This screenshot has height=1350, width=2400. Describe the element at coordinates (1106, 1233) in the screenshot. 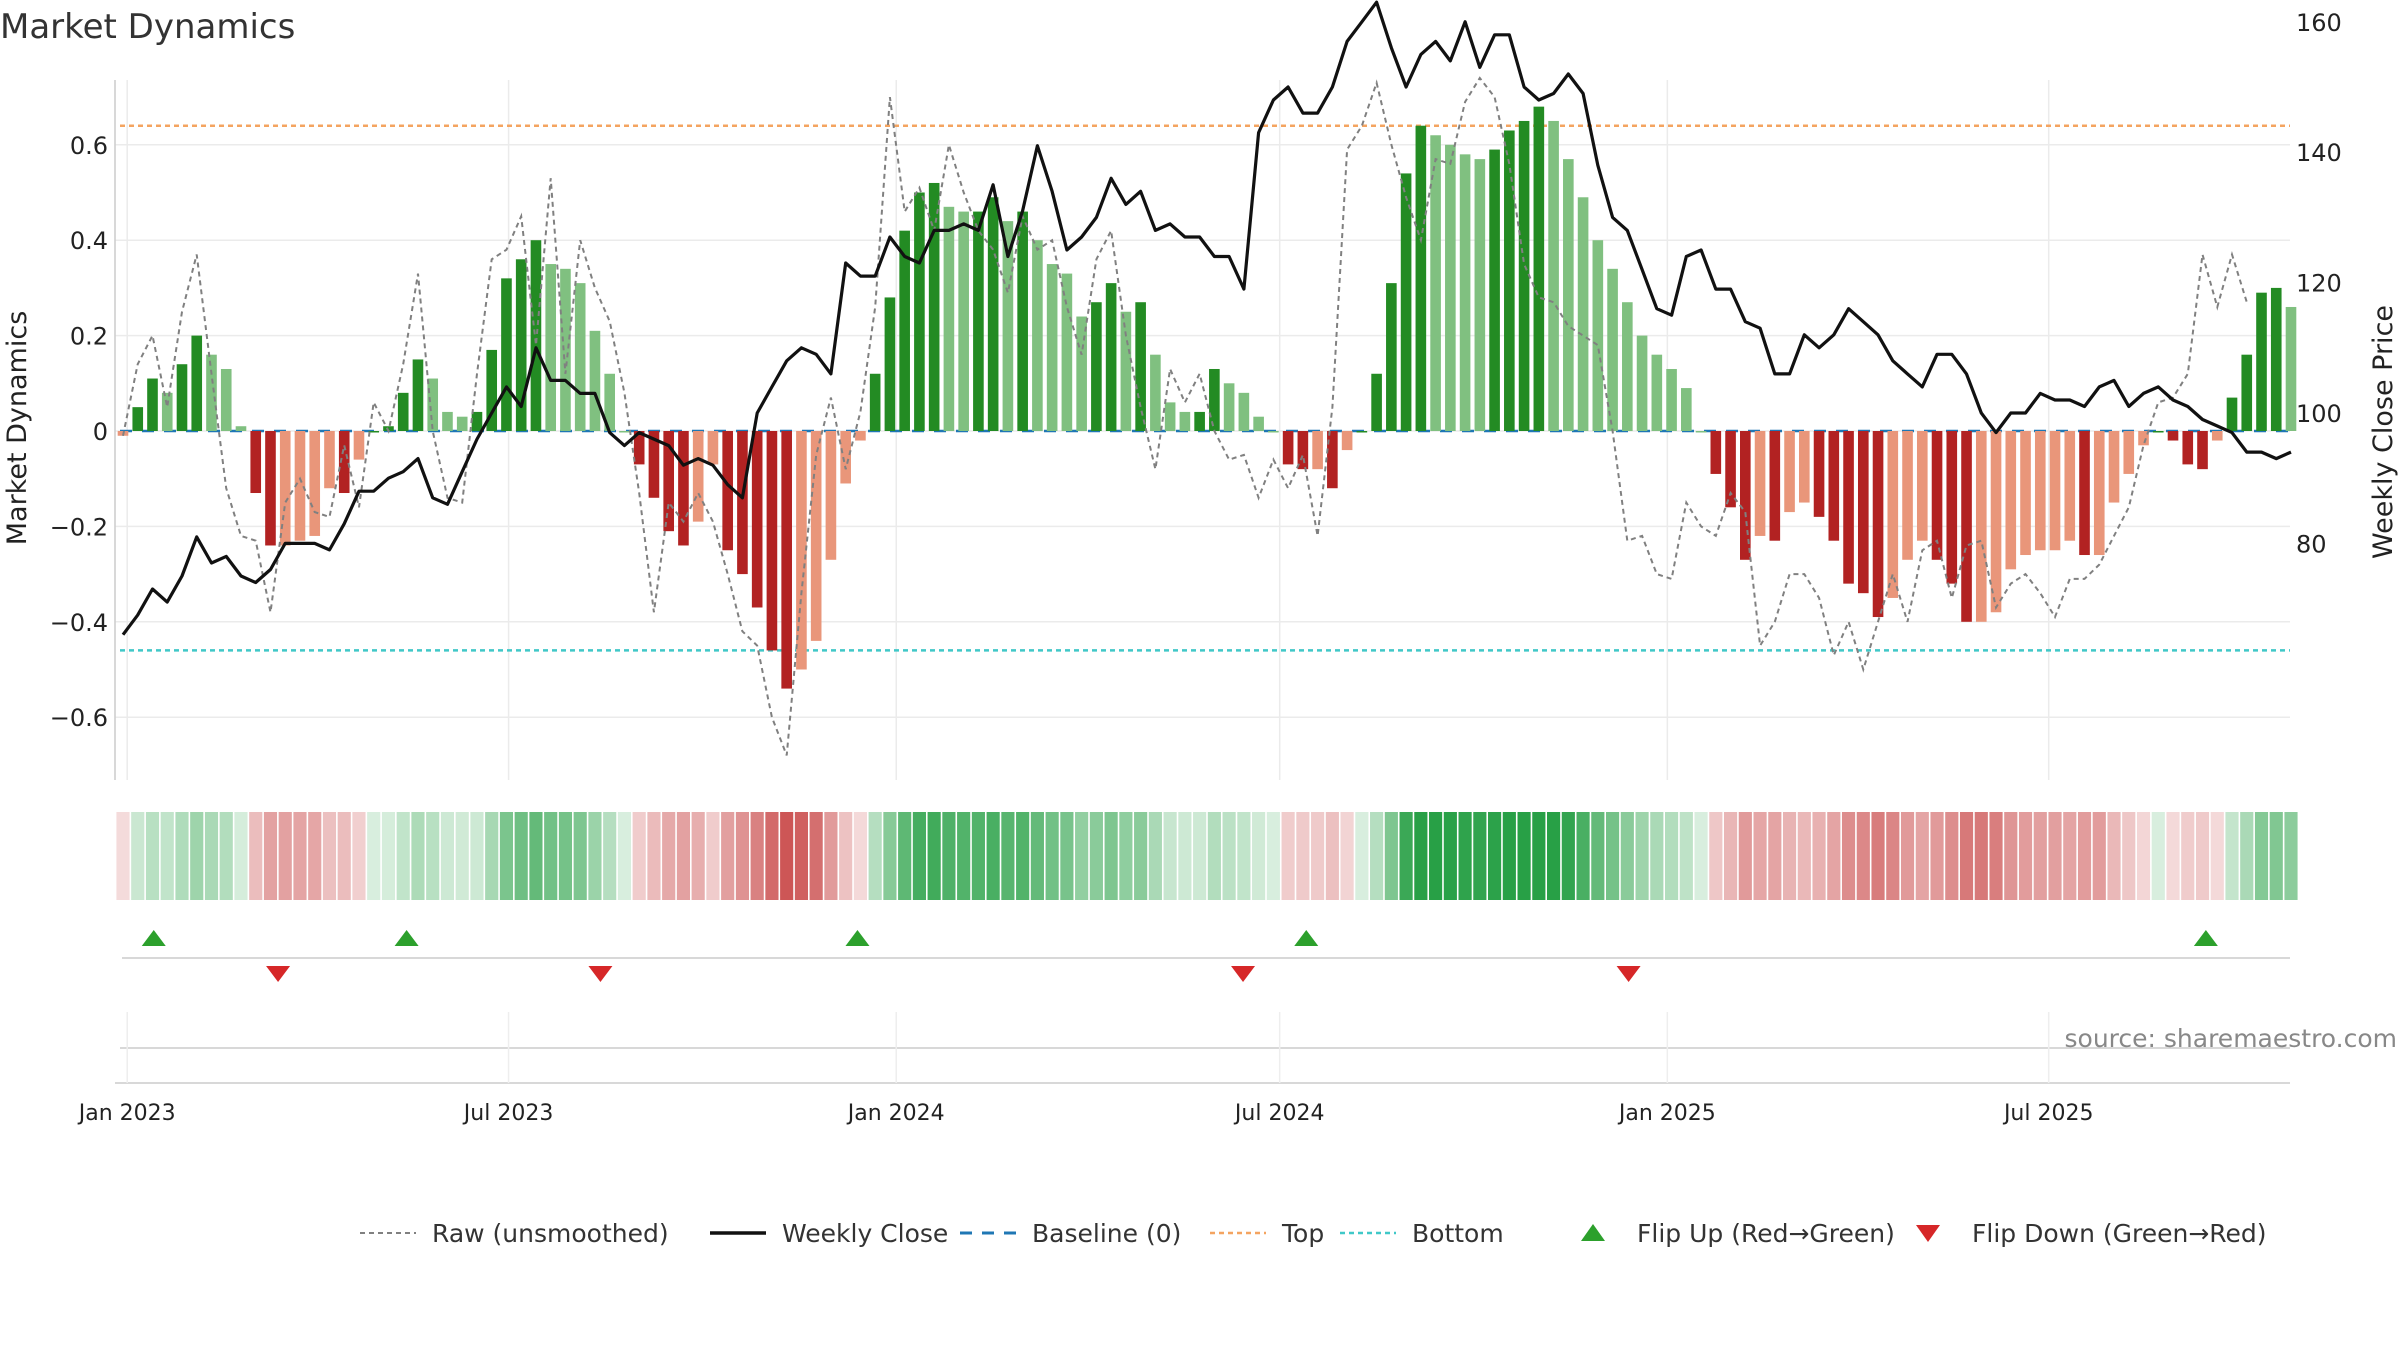

I see `legend-label: Baseline (0)` at that location.